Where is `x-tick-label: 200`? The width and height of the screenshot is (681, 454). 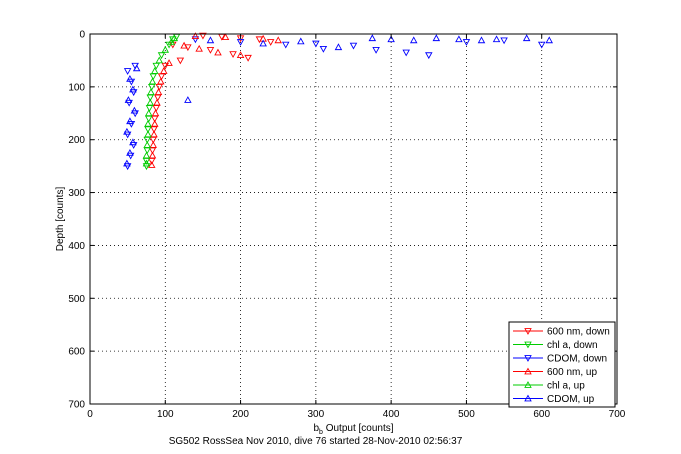
x-tick-label: 200 is located at coordinates (240, 414).